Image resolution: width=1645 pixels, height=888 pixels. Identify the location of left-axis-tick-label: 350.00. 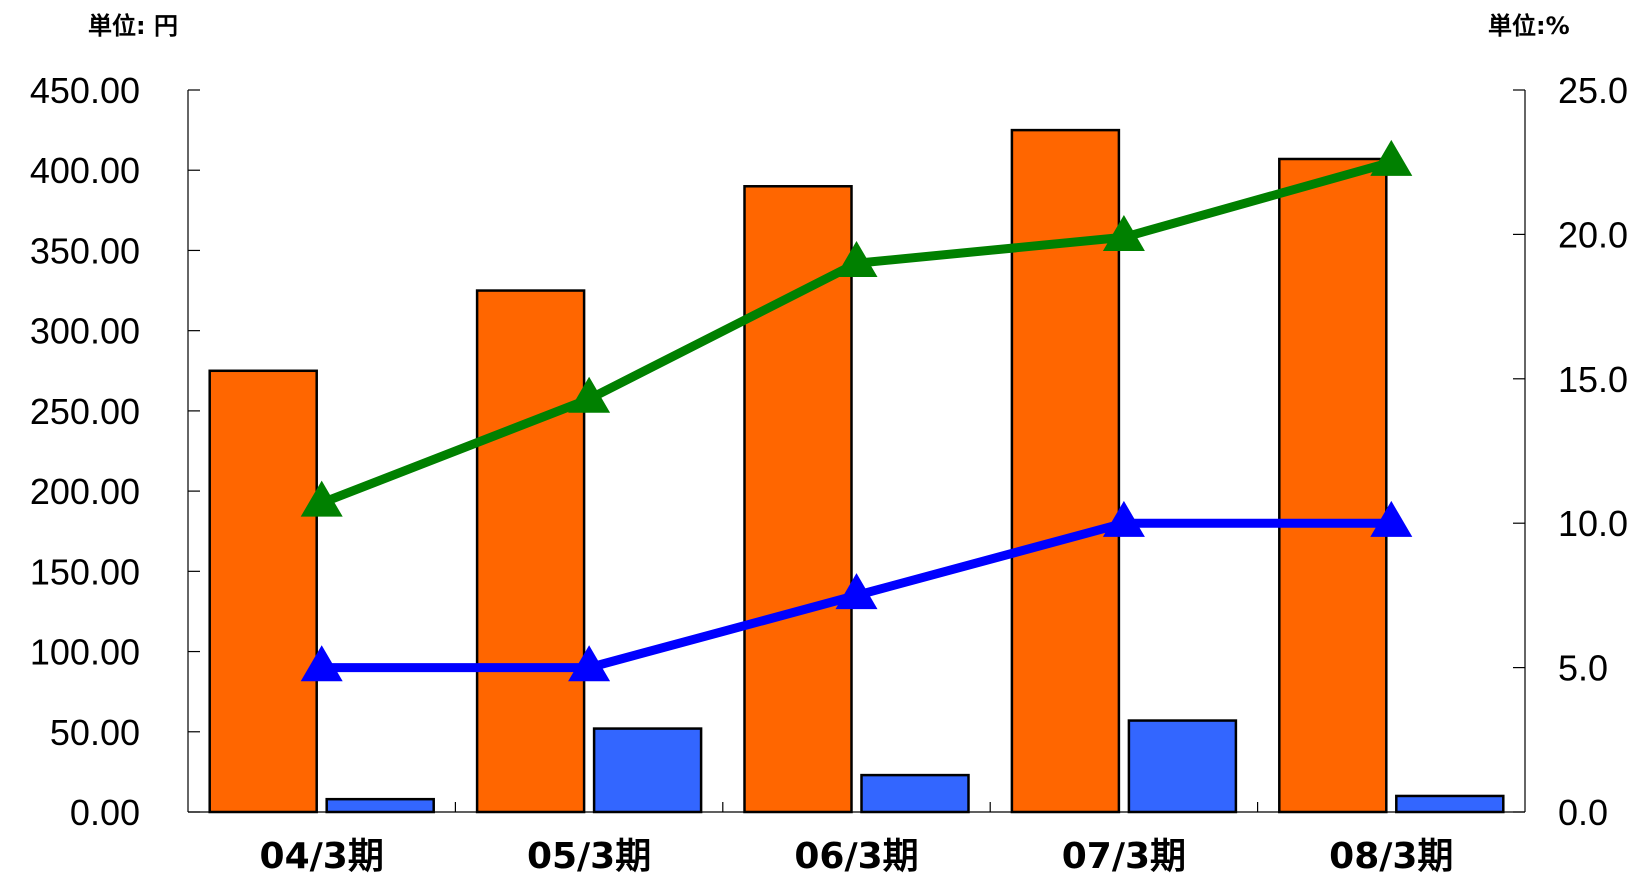
(85, 250).